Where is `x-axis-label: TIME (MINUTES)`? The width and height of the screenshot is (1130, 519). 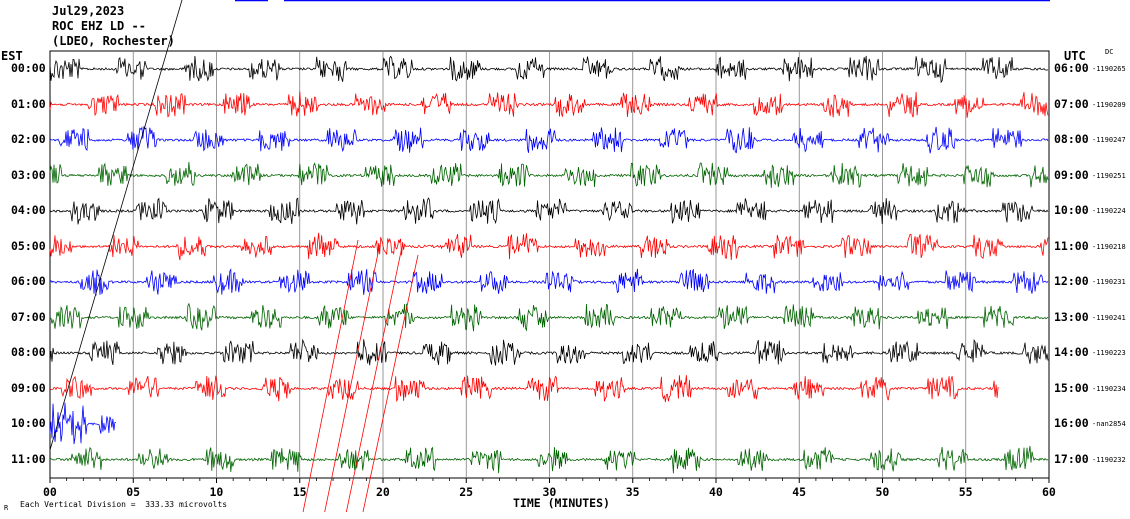 x-axis-label: TIME (MINUTES) is located at coordinates (561, 503).